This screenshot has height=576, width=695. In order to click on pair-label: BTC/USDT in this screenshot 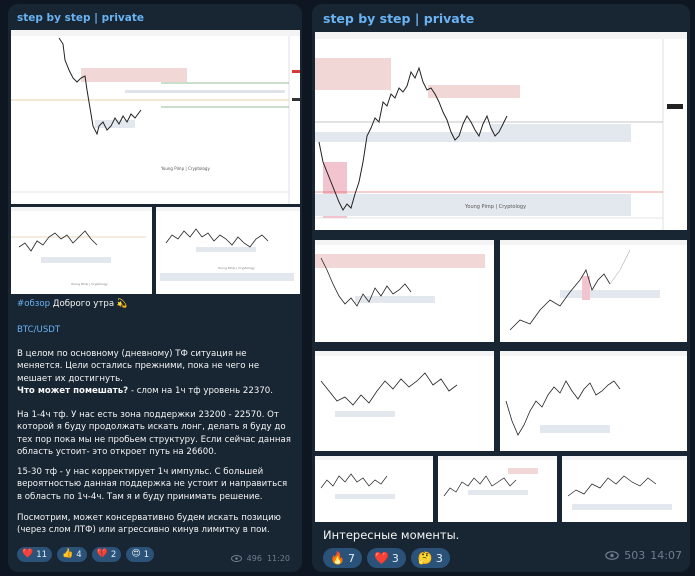, I will do `click(39, 330)`.